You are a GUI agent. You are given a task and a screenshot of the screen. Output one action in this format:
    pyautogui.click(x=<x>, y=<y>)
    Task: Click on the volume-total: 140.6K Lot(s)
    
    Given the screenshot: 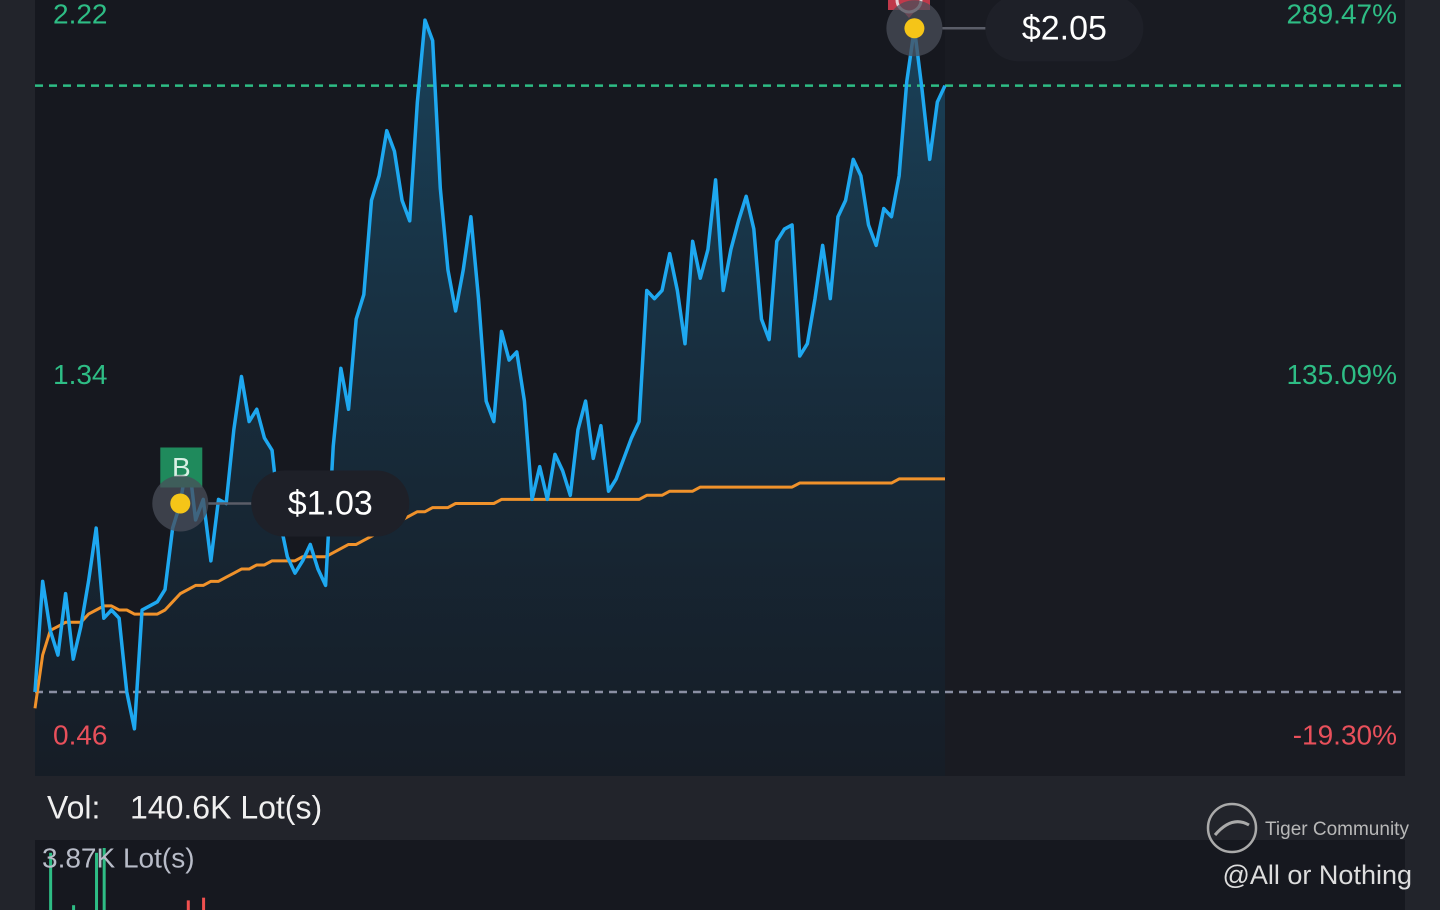 What is the action you would take?
    pyautogui.click(x=226, y=807)
    